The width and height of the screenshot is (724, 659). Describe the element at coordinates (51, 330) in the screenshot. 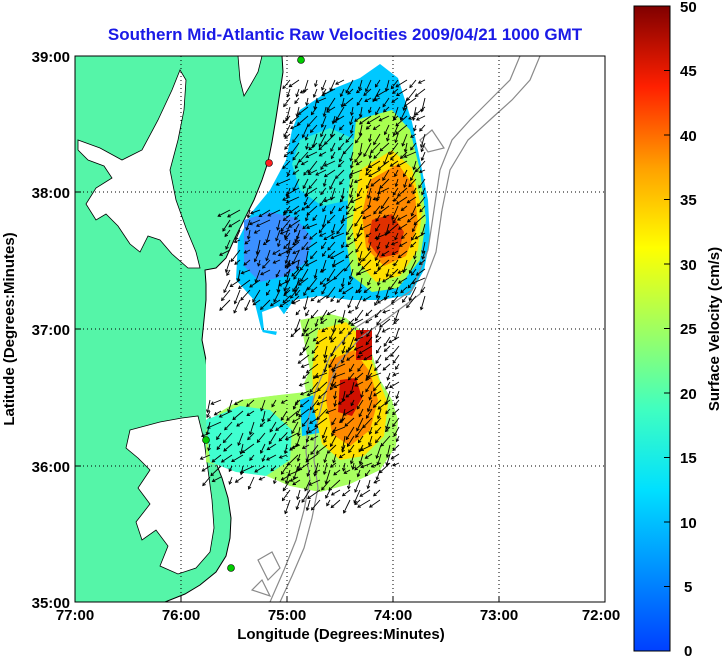

I see `y-tick-label: 37:00` at that location.